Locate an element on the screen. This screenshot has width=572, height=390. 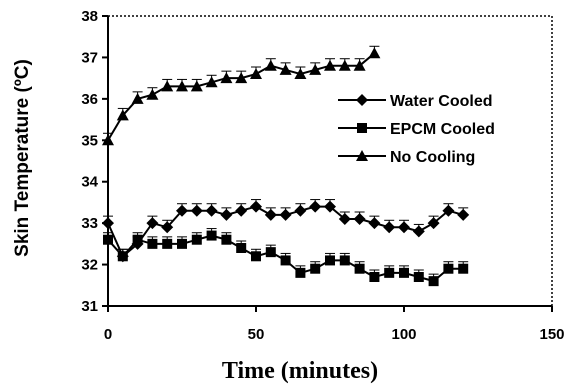
legend-item-epcm-cooled: EPCM Cooled is located at coordinates (416, 129).